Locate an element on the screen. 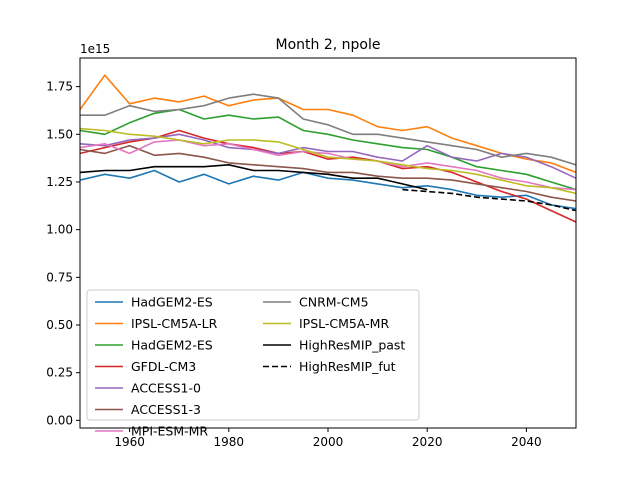 The width and height of the screenshot is (640, 480). legend-label: HighResMIP_past is located at coordinates (352, 345).